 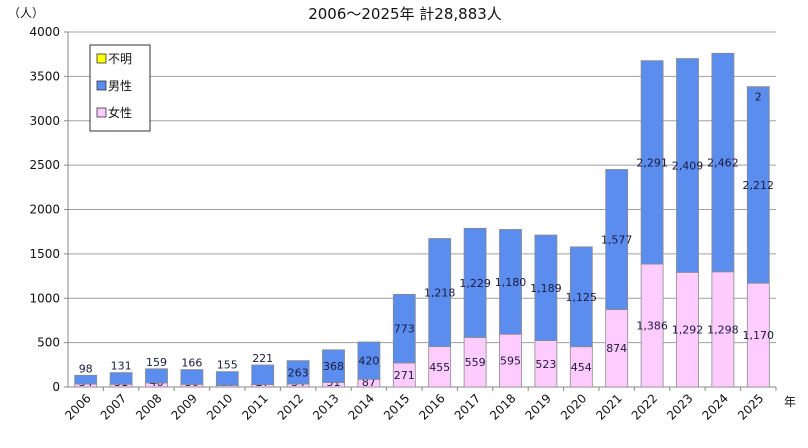 What do you see at coordinates (750, 406) in the screenshot?
I see `x-tick-label: 2025` at bounding box center [750, 406].